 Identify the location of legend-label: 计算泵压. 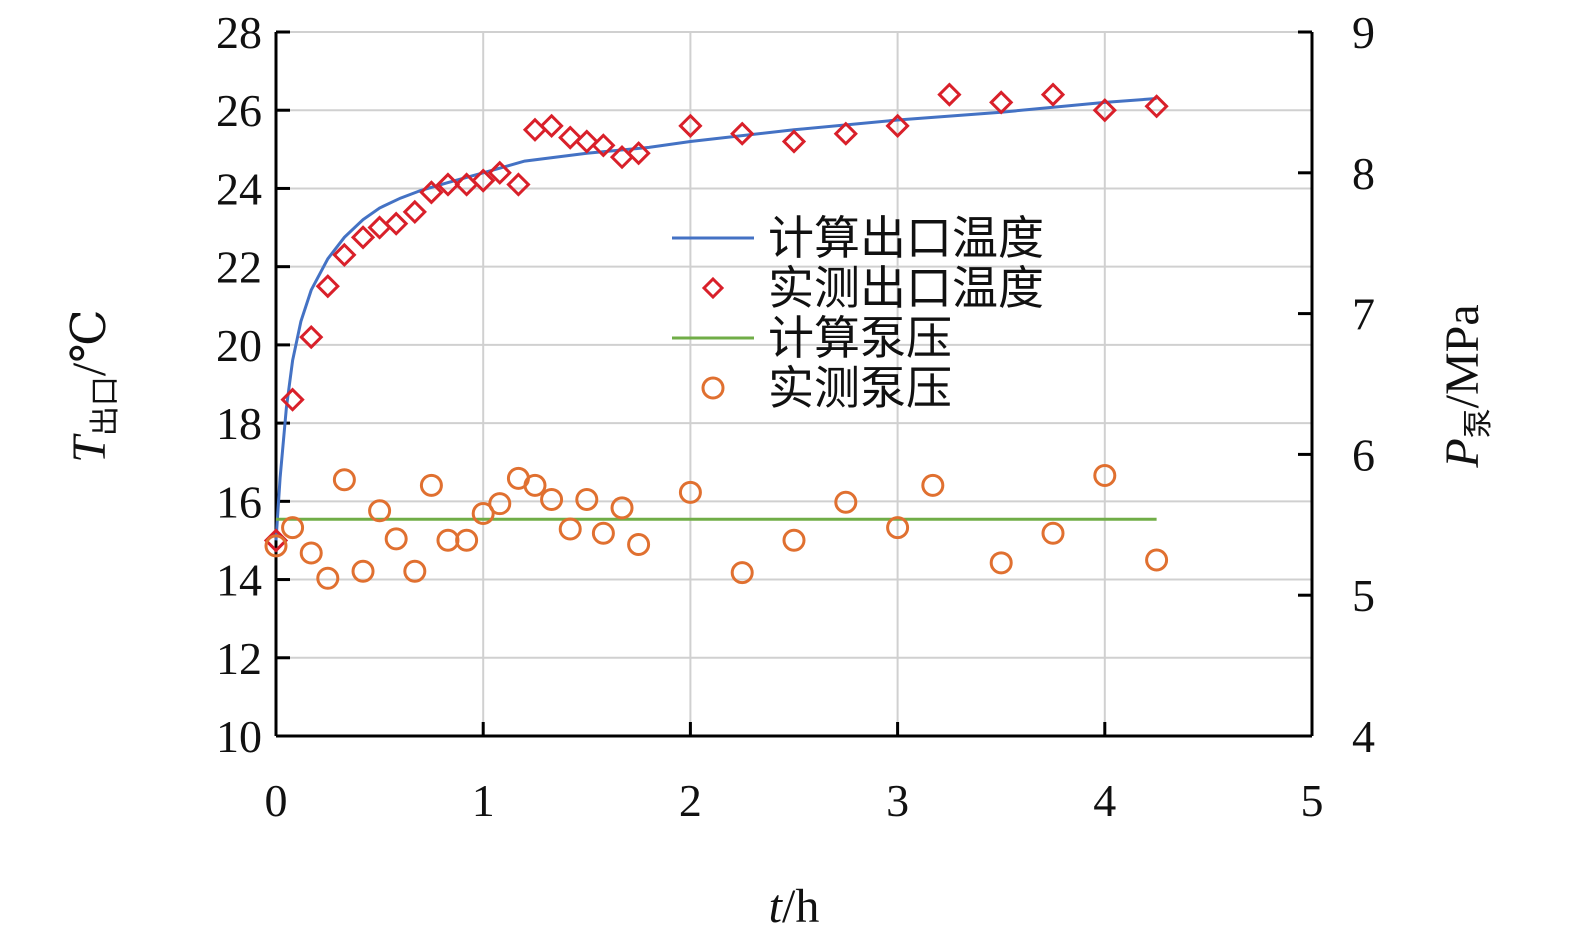
(860, 338).